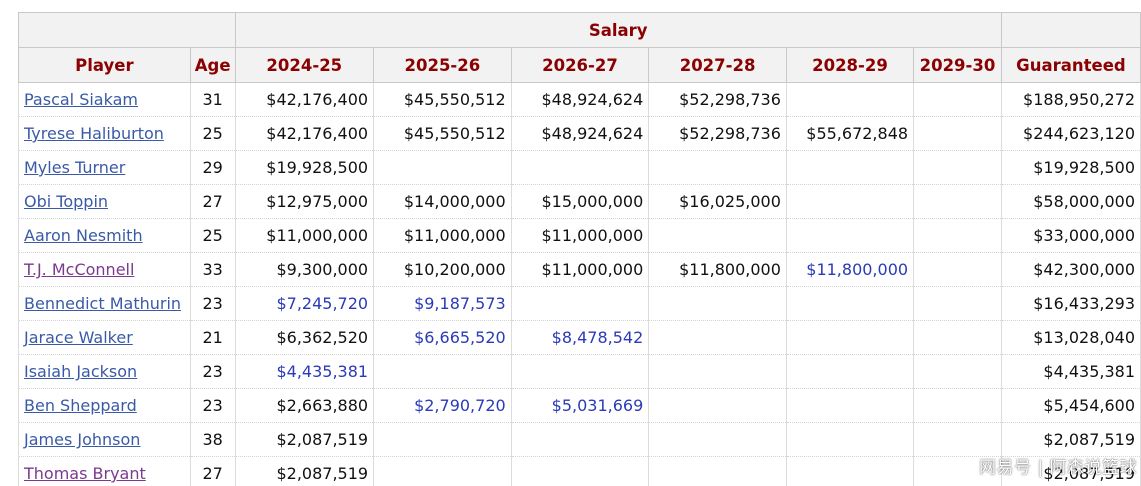 This screenshot has height=486, width=1141. I want to click on salary-cell-s2425: $6,362,520, so click(304, 337).